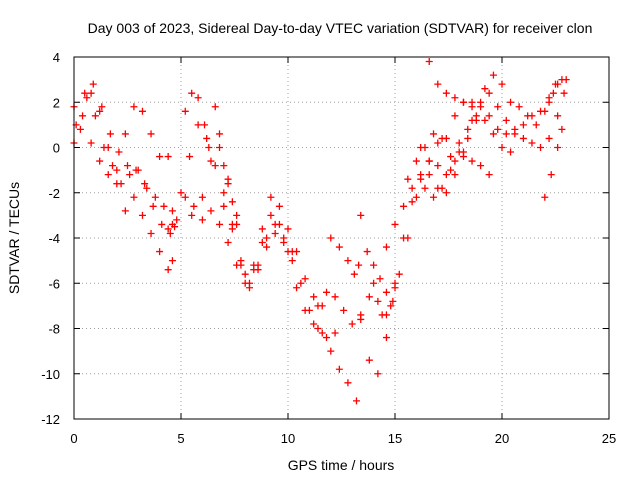 This screenshot has width=640, height=480. I want to click on x-tick-label: 10, so click(288, 438).